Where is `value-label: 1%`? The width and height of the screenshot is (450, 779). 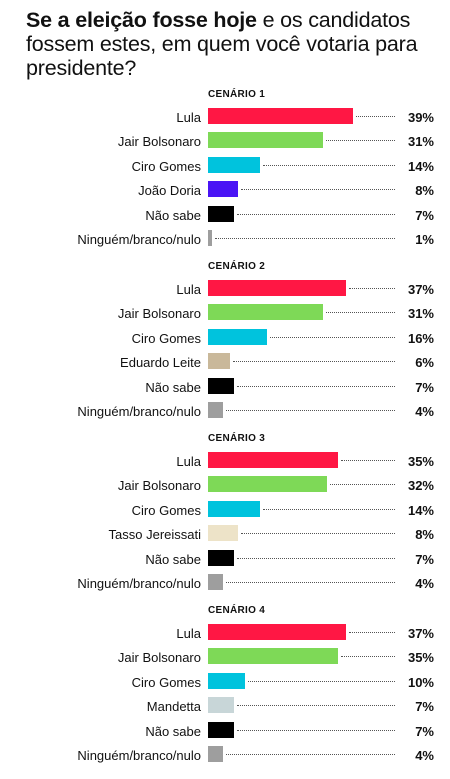 value-label: 1% is located at coordinates (424, 239).